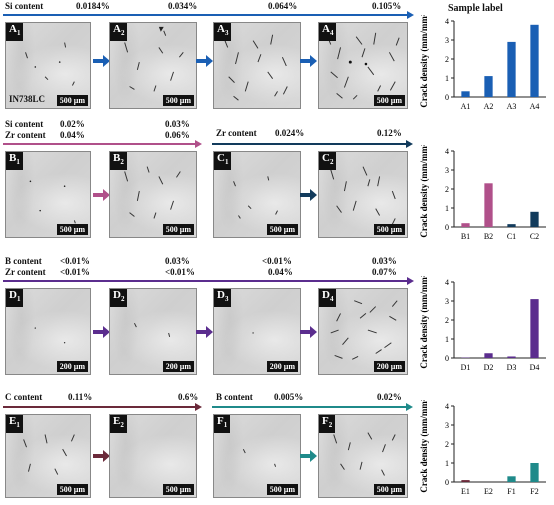  I want to click on panel-label-e1: E1, so click(14, 424).